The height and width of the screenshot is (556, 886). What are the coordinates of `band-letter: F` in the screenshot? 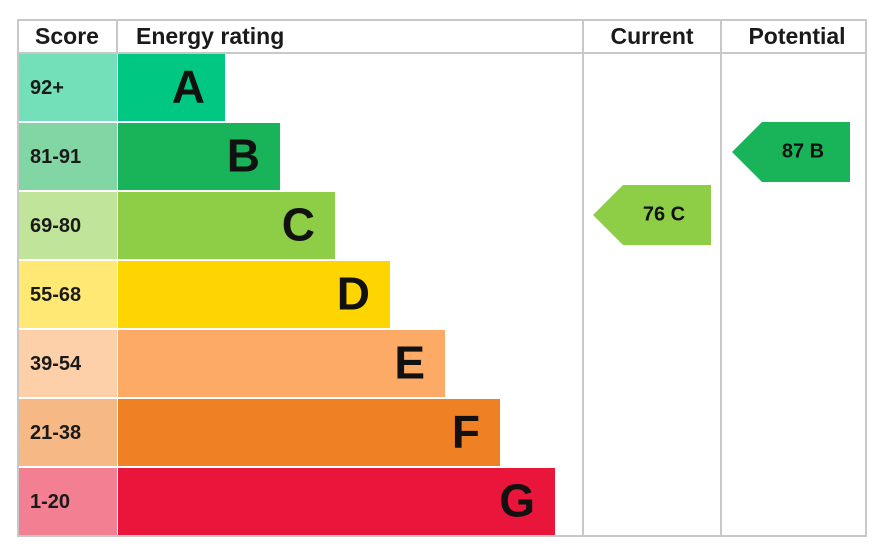 It's located at (466, 432).